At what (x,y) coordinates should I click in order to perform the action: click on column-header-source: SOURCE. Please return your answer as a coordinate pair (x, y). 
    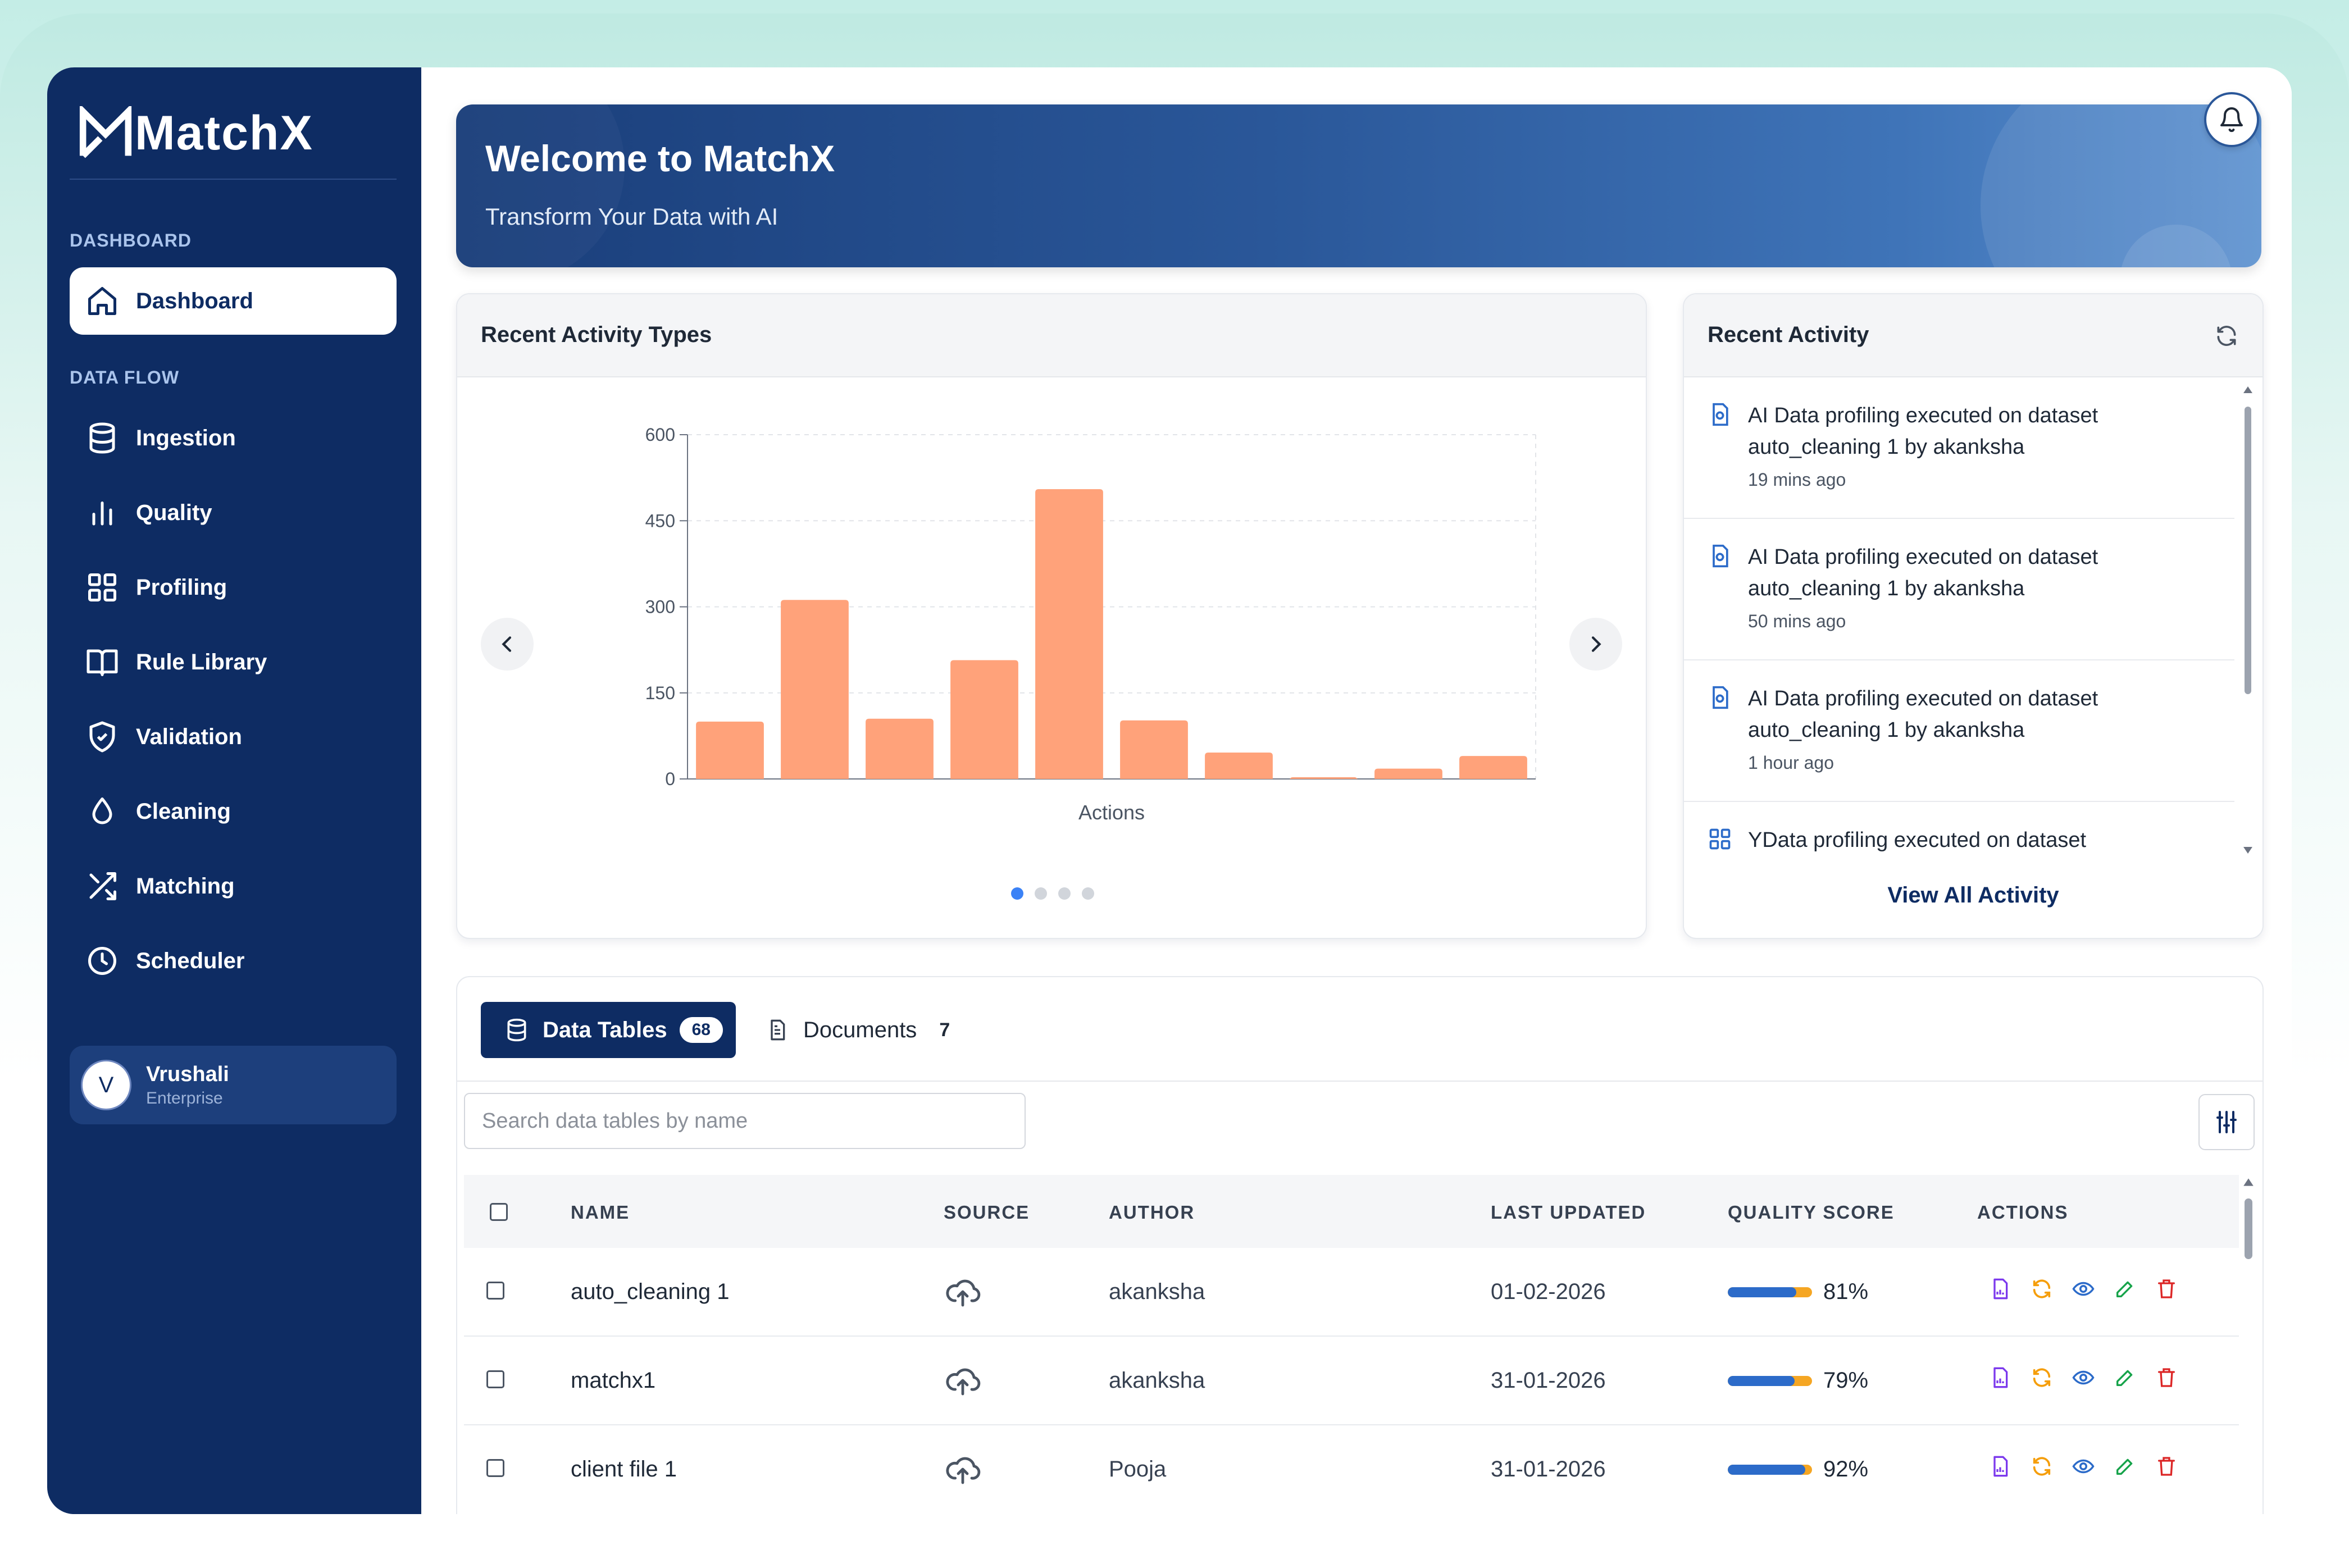
    Looking at the image, I should click on (987, 1212).